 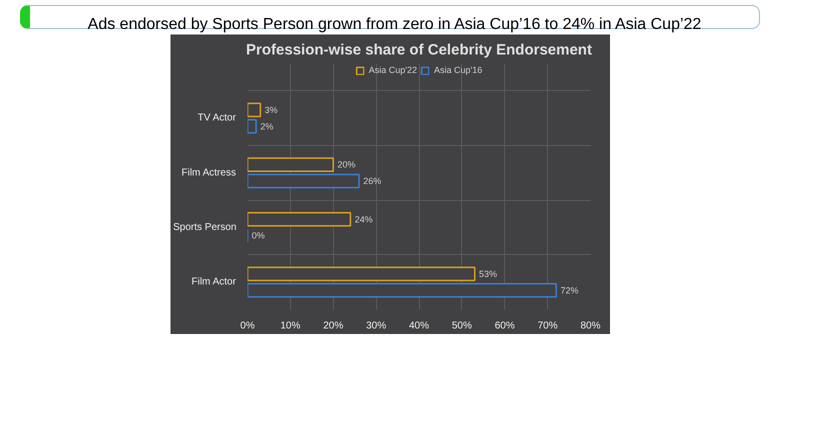 What do you see at coordinates (504, 326) in the screenshot?
I see `x-tick-label: 60%` at bounding box center [504, 326].